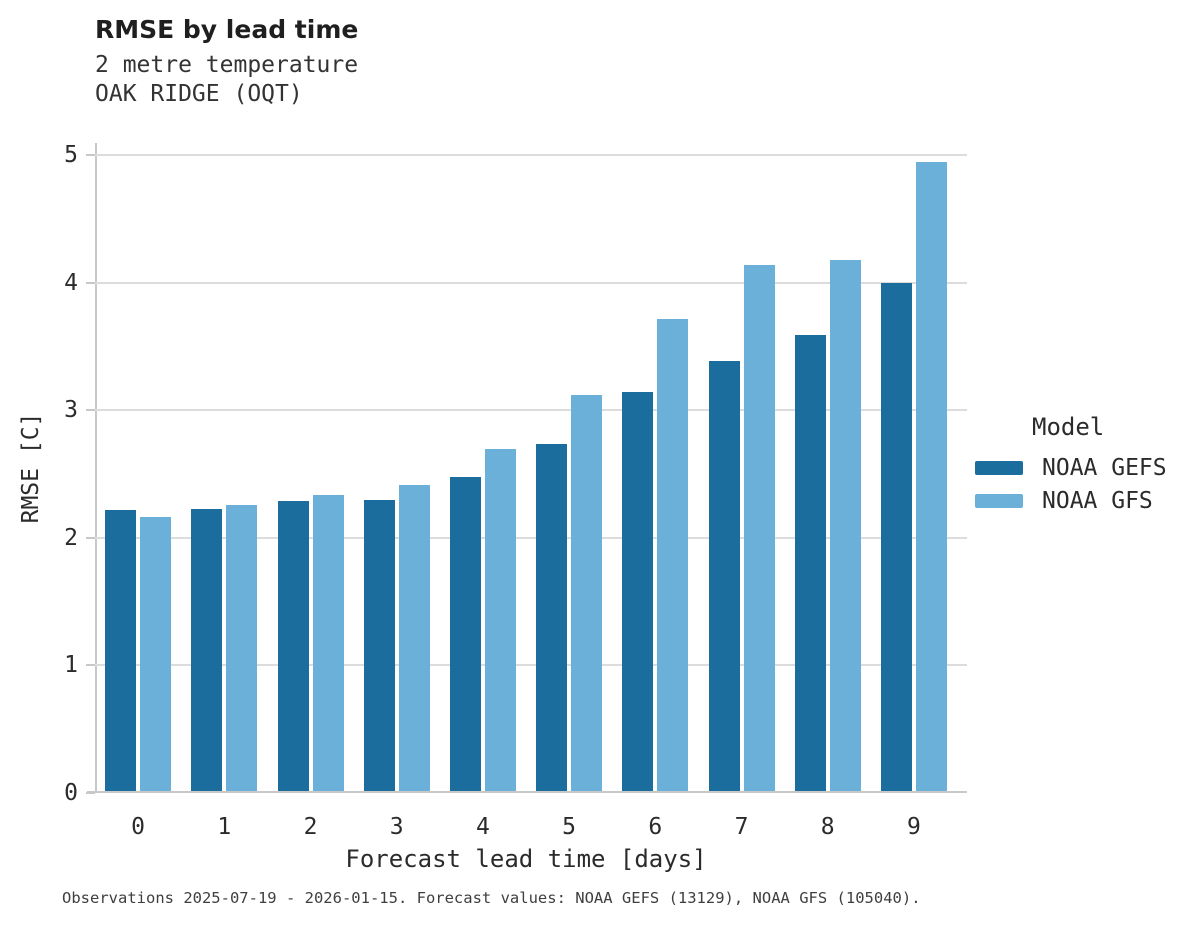 The height and width of the screenshot is (928, 1195). I want to click on x-tick-label-1: 1, so click(224, 827).